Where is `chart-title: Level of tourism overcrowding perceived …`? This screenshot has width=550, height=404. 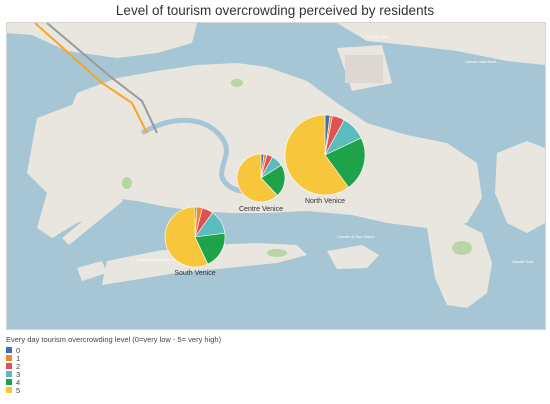
chart-title: Level of tourism overcrowding perceived … is located at coordinates (275, 10).